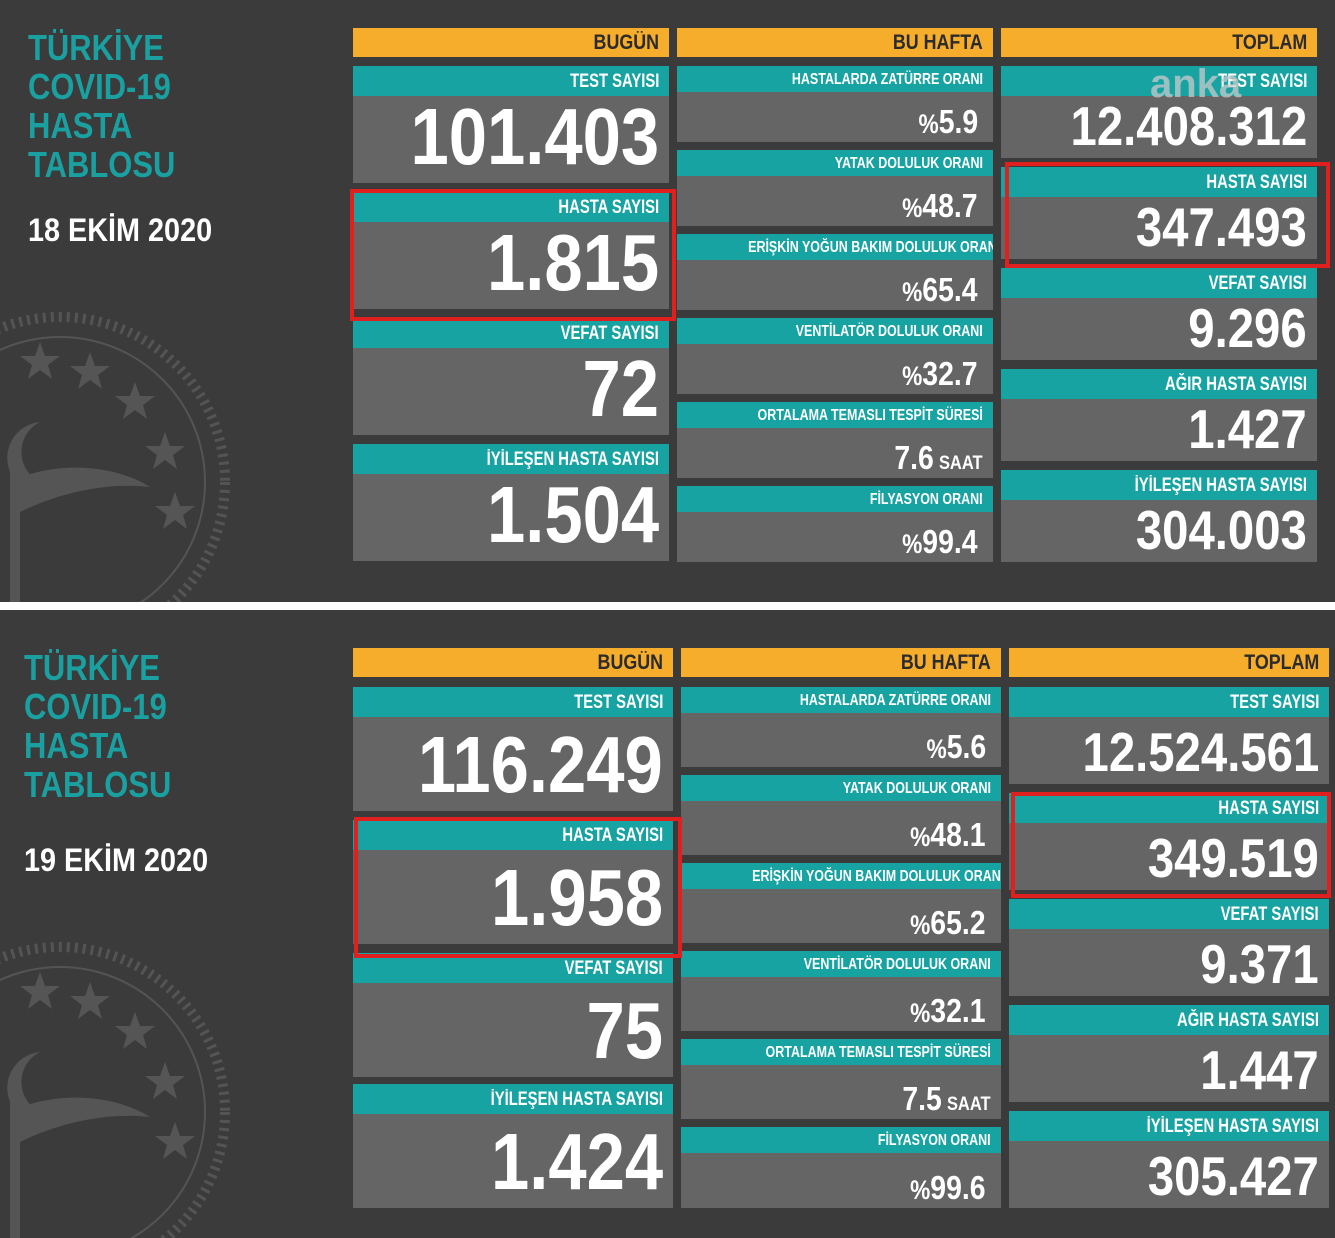 This screenshot has width=1335, height=1238. I want to click on stat-value: %5.6, so click(956, 746).